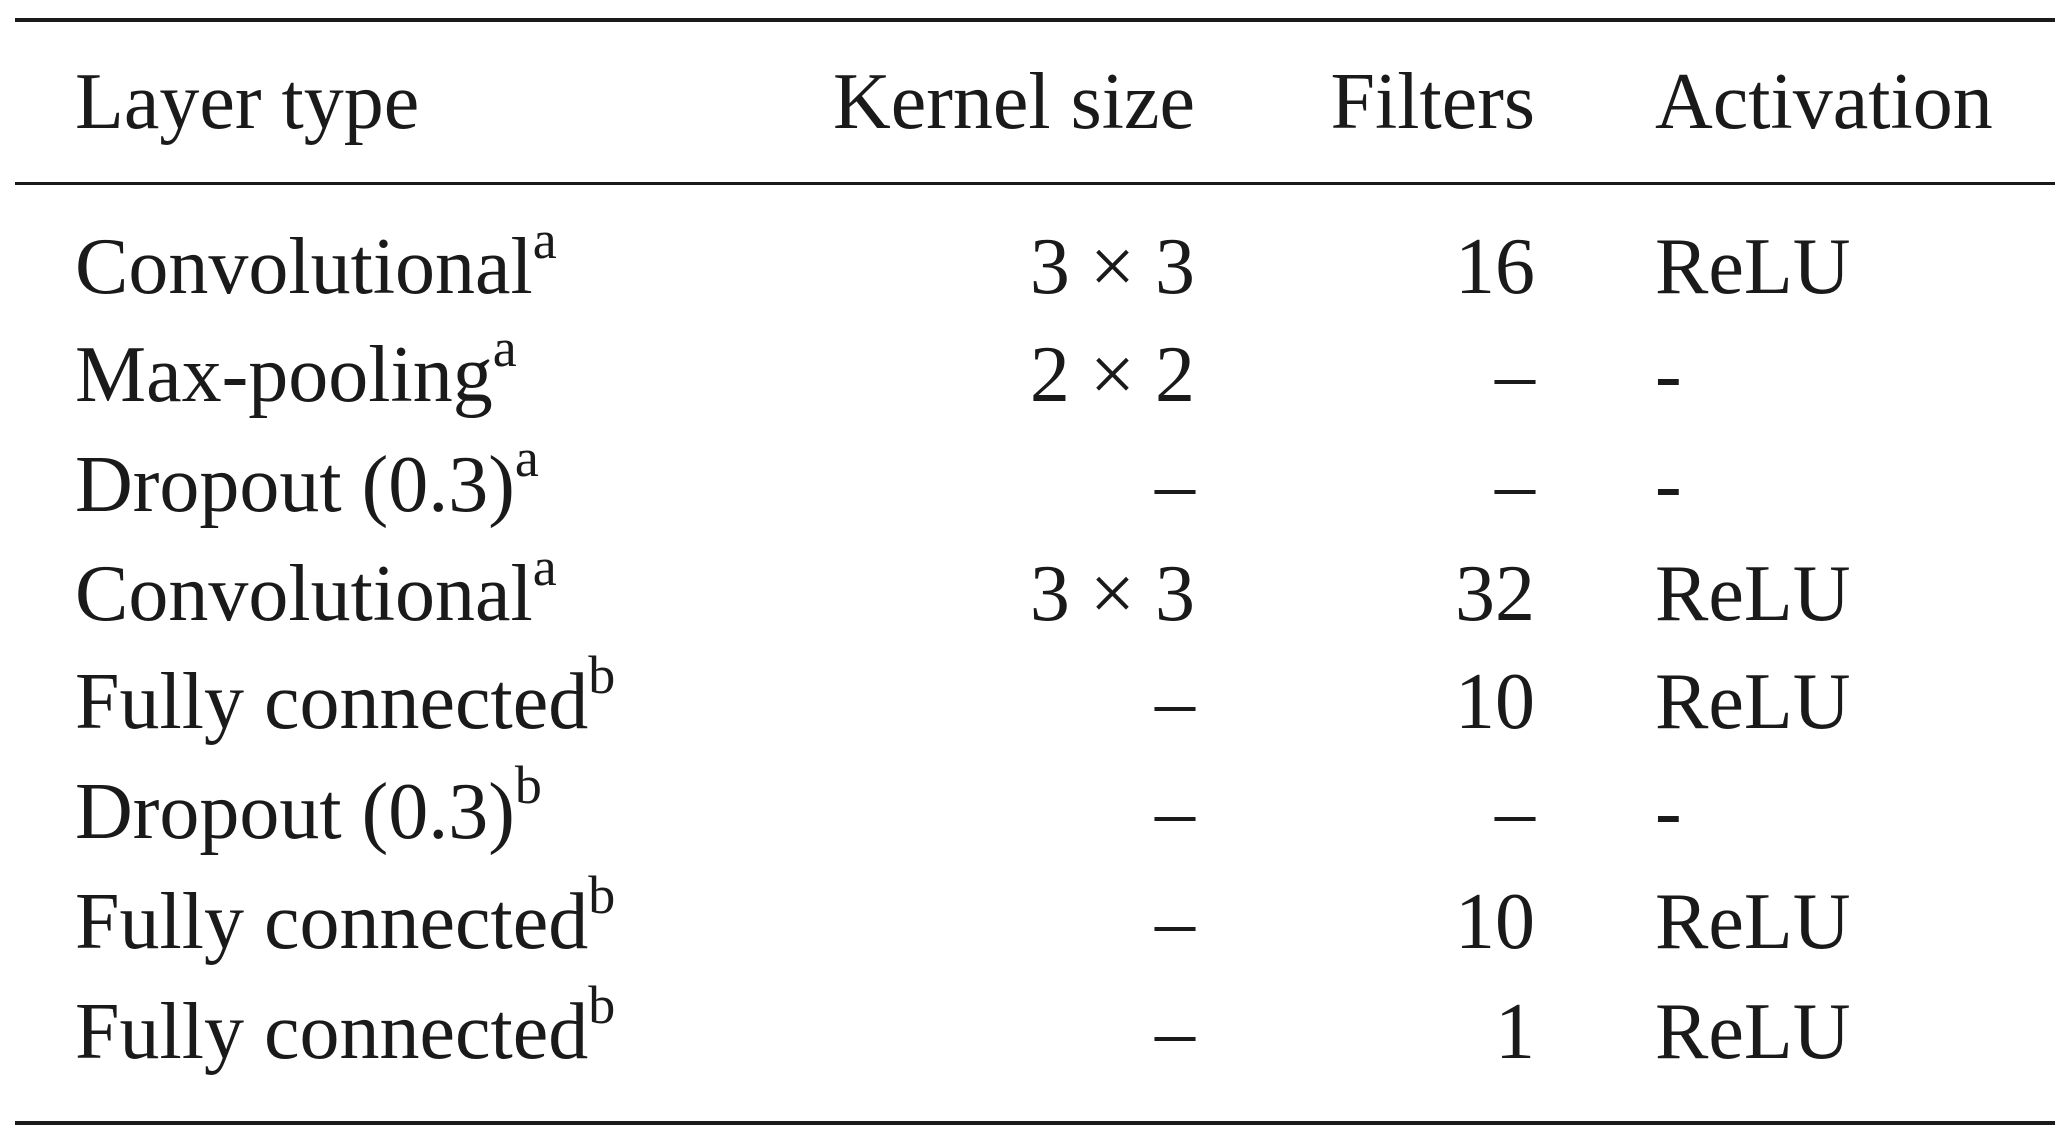 The width and height of the screenshot is (2067, 1138). I want to click on header-kernel-size: Kernel size, so click(1013, 102).